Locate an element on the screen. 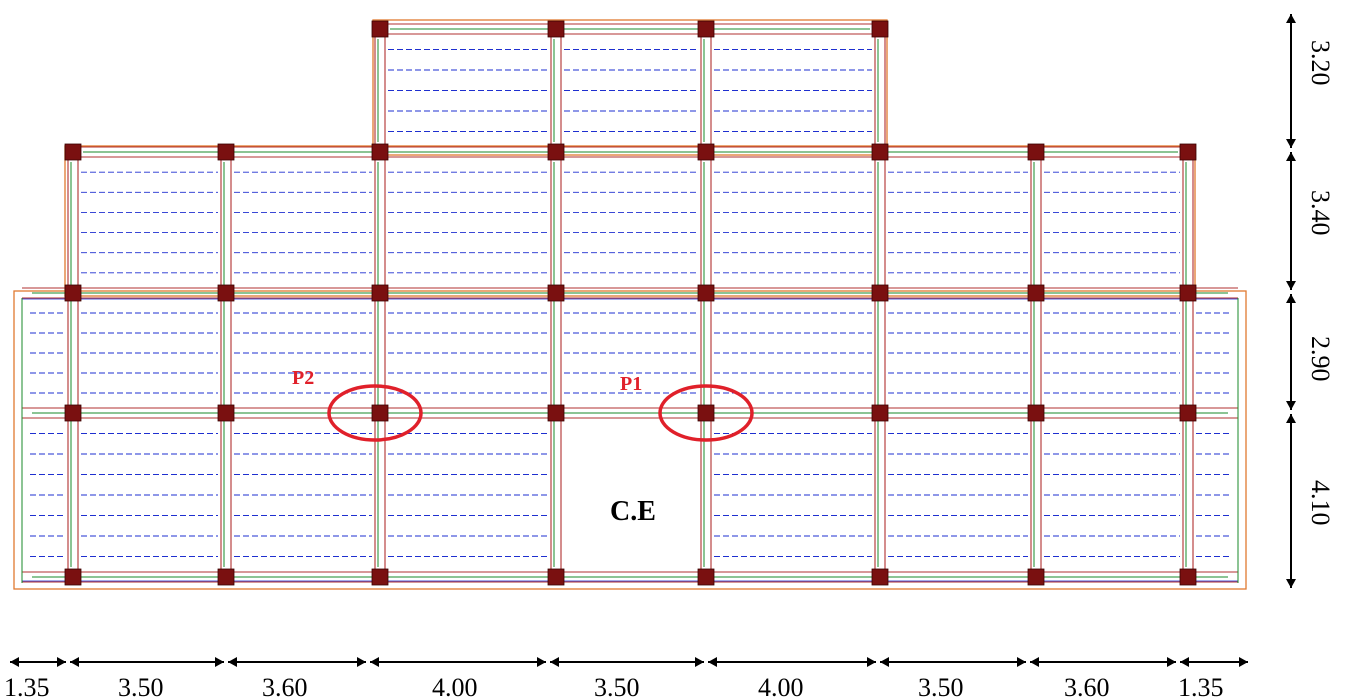 The image size is (1362, 700). column-markers: P2 P1 is located at coordinates (523, 404).